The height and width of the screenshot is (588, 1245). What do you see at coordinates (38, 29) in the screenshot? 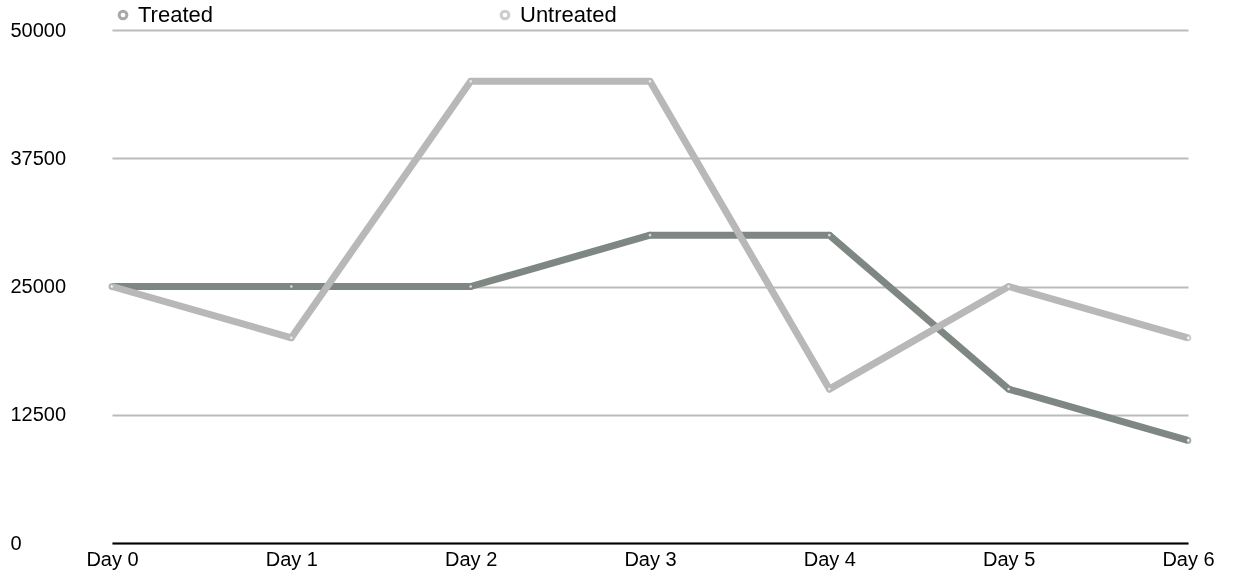
I see `y-tick-label: 50000` at bounding box center [38, 29].